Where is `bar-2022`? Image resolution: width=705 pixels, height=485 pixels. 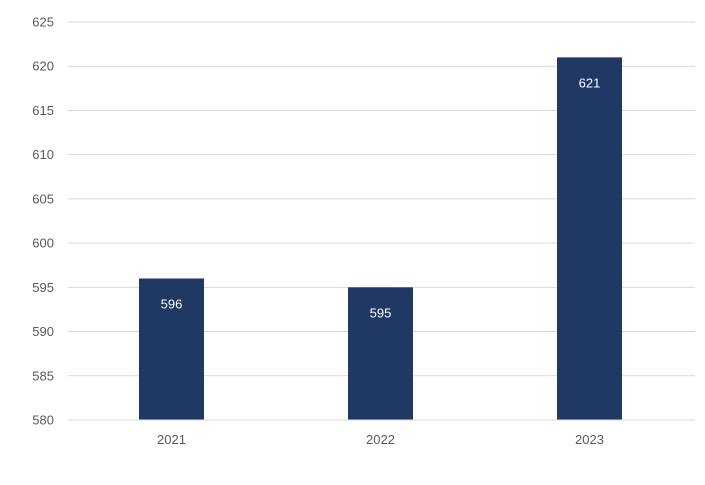 bar-2022 is located at coordinates (380, 353).